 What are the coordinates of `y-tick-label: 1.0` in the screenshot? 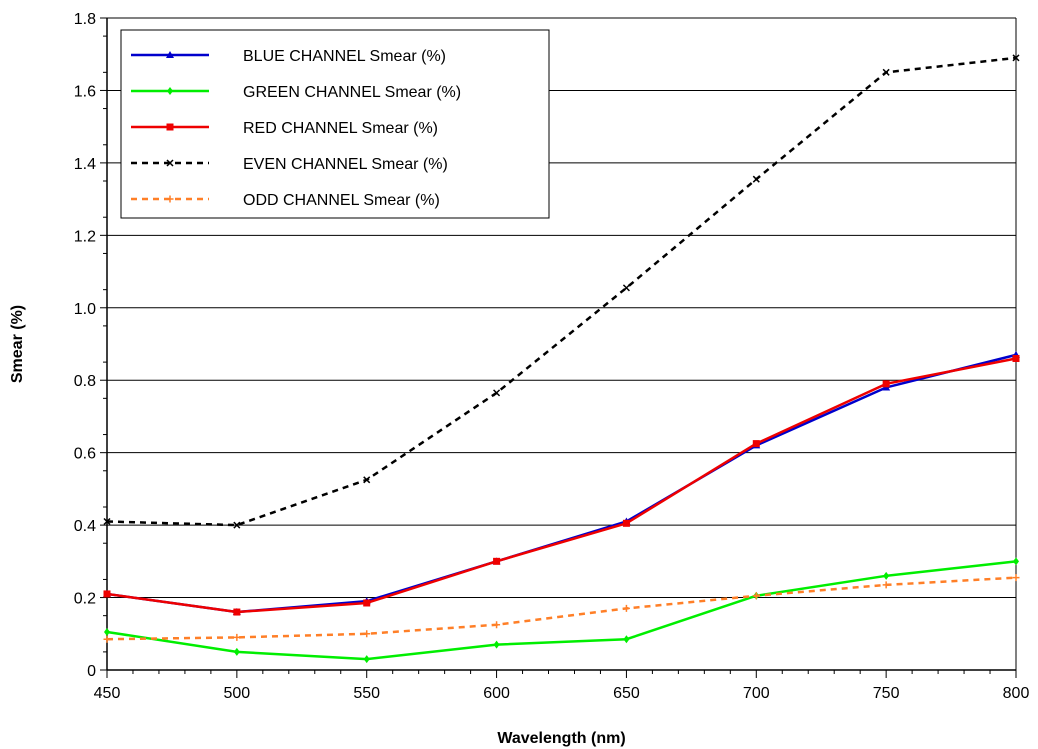 It's located at (85, 309).